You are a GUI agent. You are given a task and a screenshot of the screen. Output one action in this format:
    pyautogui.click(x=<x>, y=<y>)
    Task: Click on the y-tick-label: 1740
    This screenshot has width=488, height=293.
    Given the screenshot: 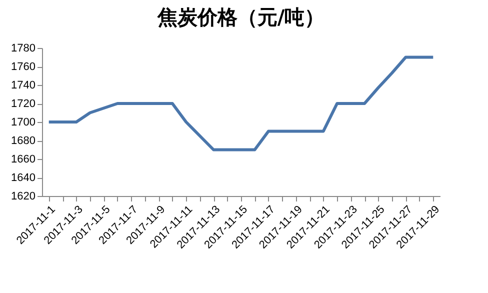 What is the action you would take?
    pyautogui.click(x=23, y=86)
    